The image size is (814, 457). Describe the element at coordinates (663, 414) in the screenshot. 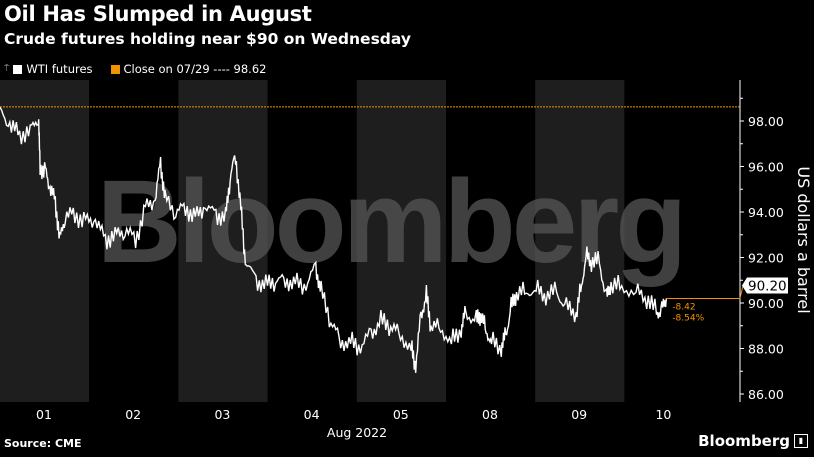

I see `x-tick-label: 10` at that location.